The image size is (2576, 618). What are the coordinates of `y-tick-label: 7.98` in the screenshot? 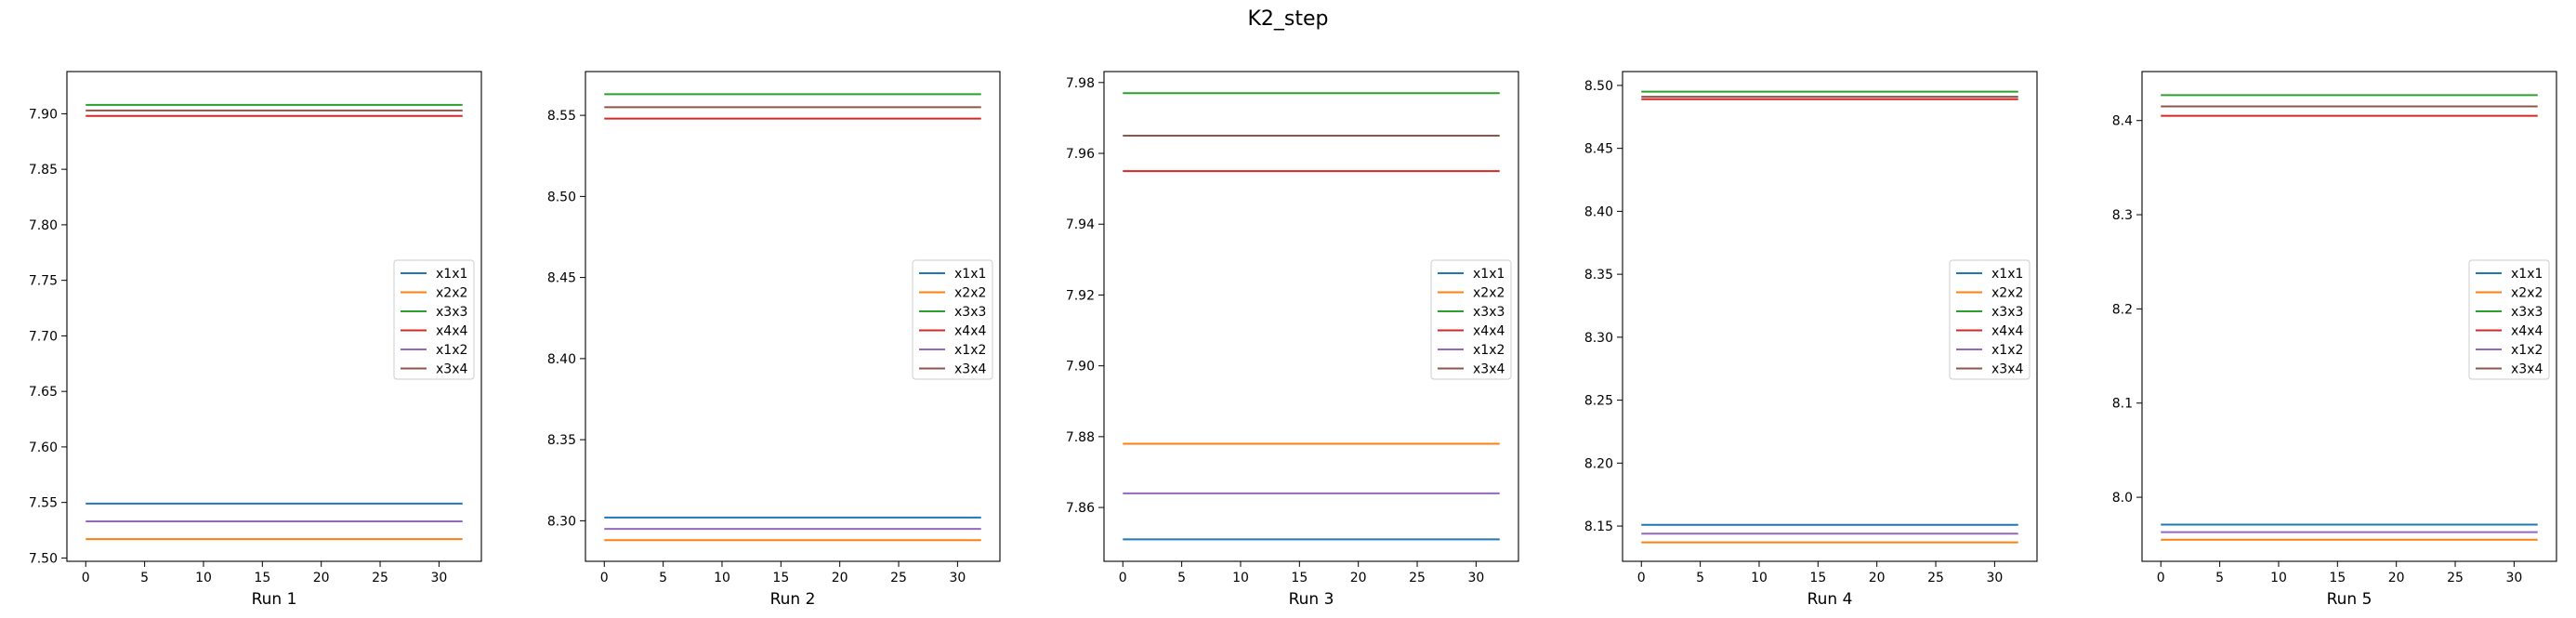 It's located at (1080, 83).